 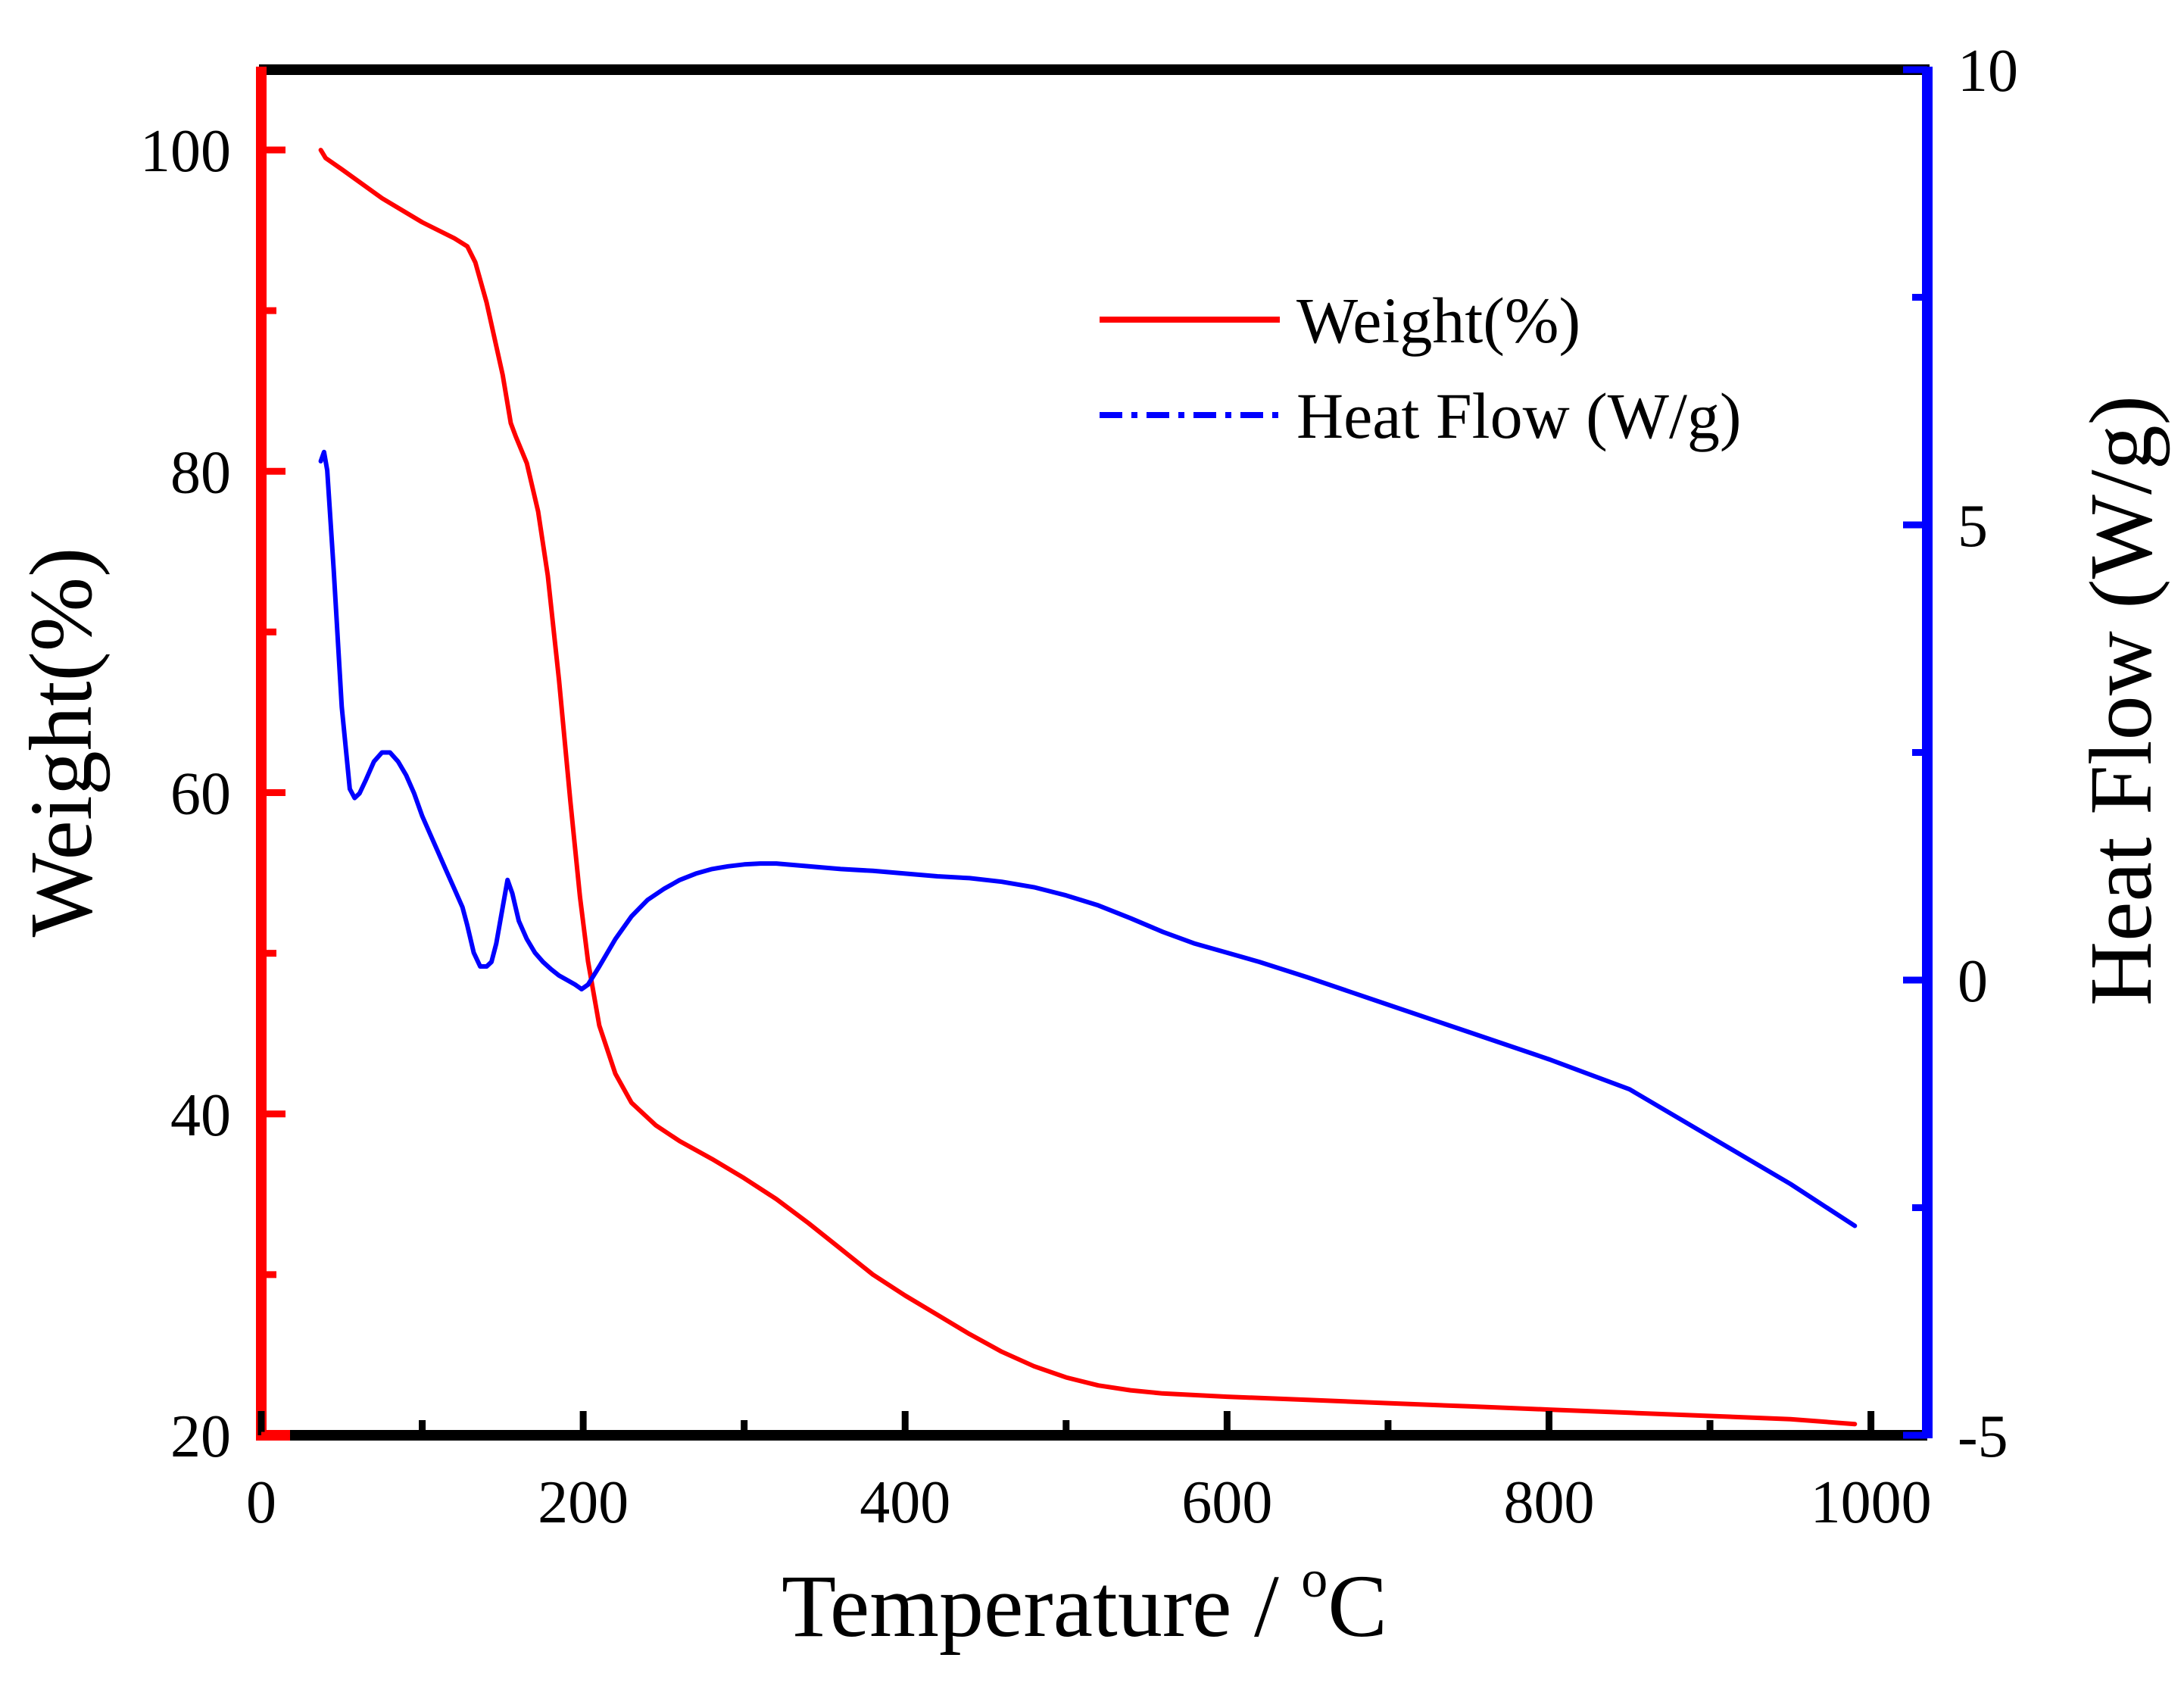 I want to click on x-axis-title-unit: C, so click(x=1357, y=1606).